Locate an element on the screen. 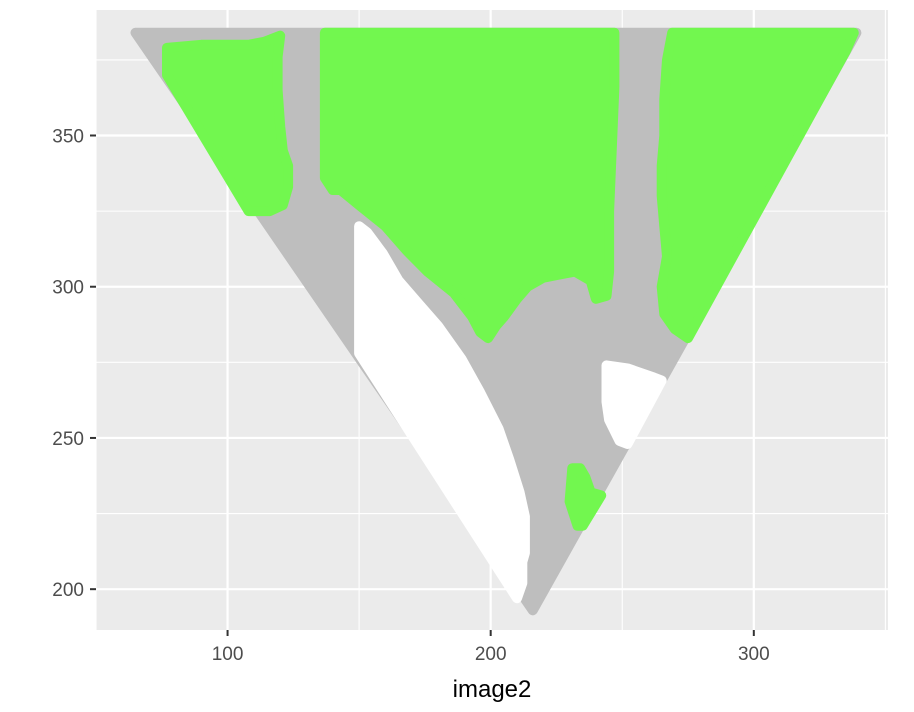  y-tick-label: 200 is located at coordinates (68, 590).